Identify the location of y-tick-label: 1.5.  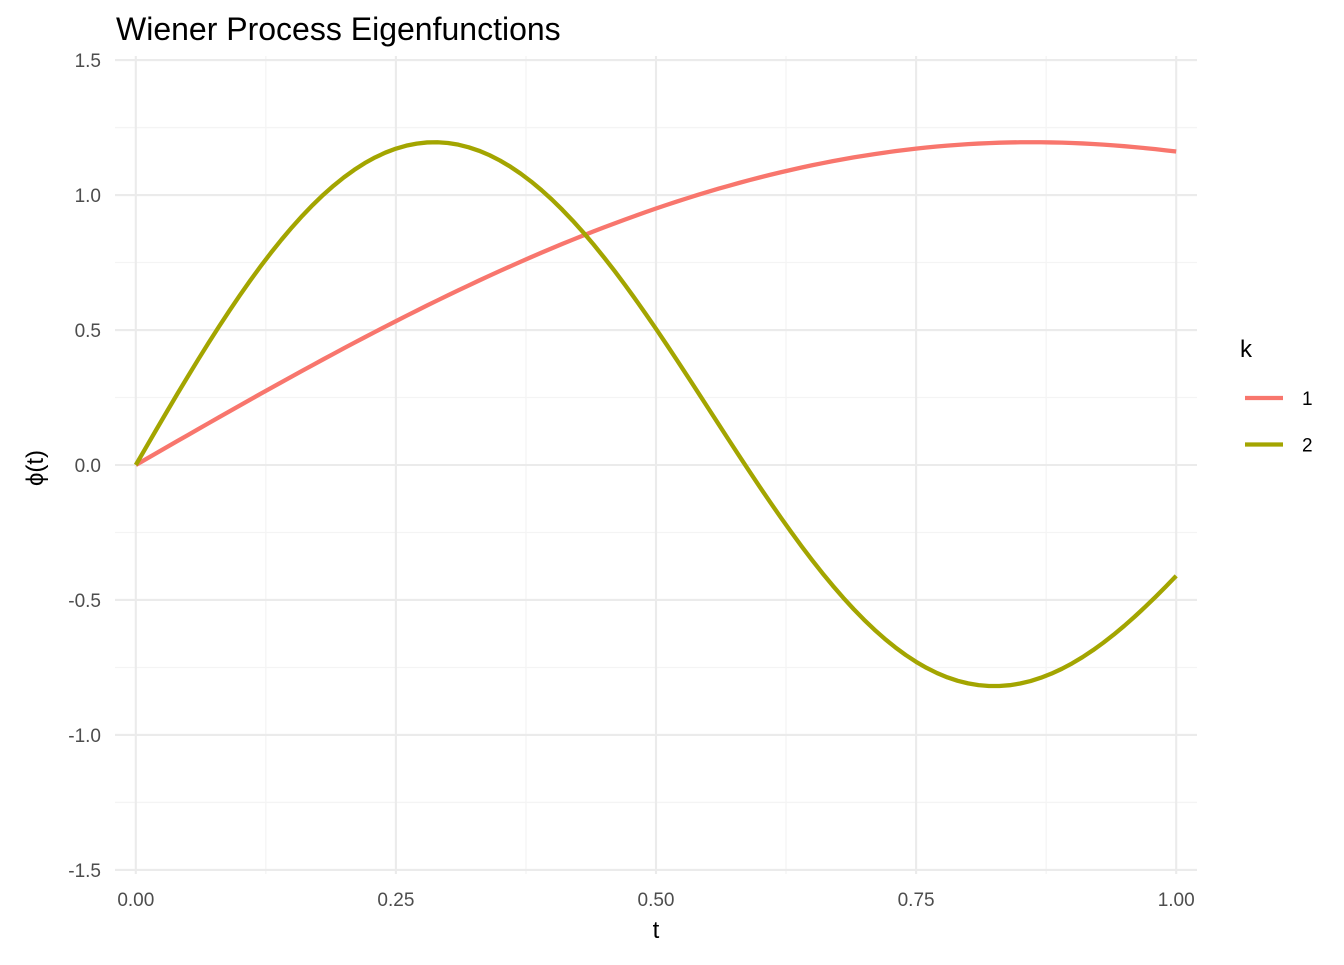
(88, 61).